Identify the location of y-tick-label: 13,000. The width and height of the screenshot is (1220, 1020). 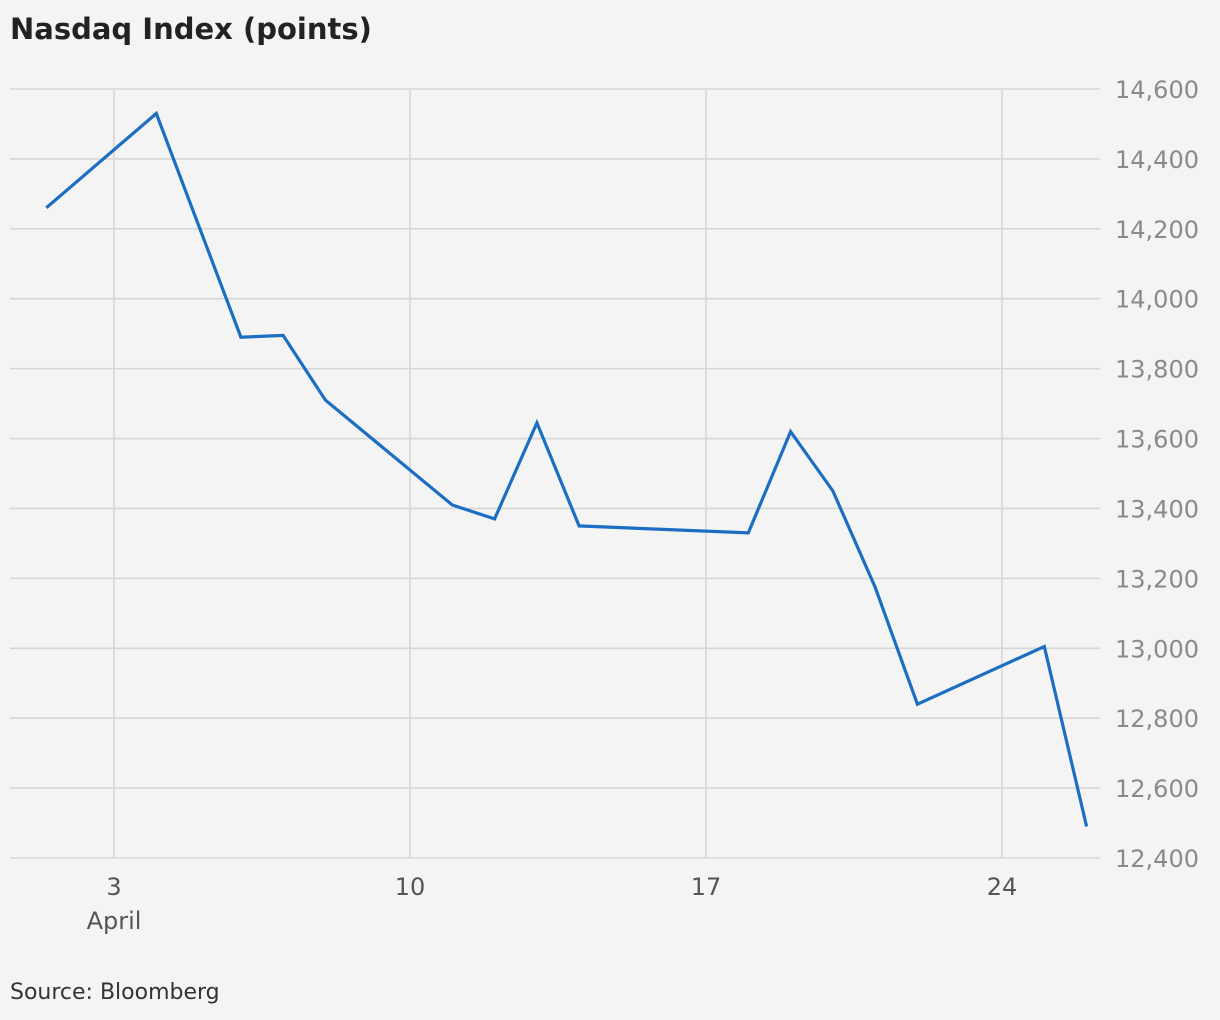
(1157, 649).